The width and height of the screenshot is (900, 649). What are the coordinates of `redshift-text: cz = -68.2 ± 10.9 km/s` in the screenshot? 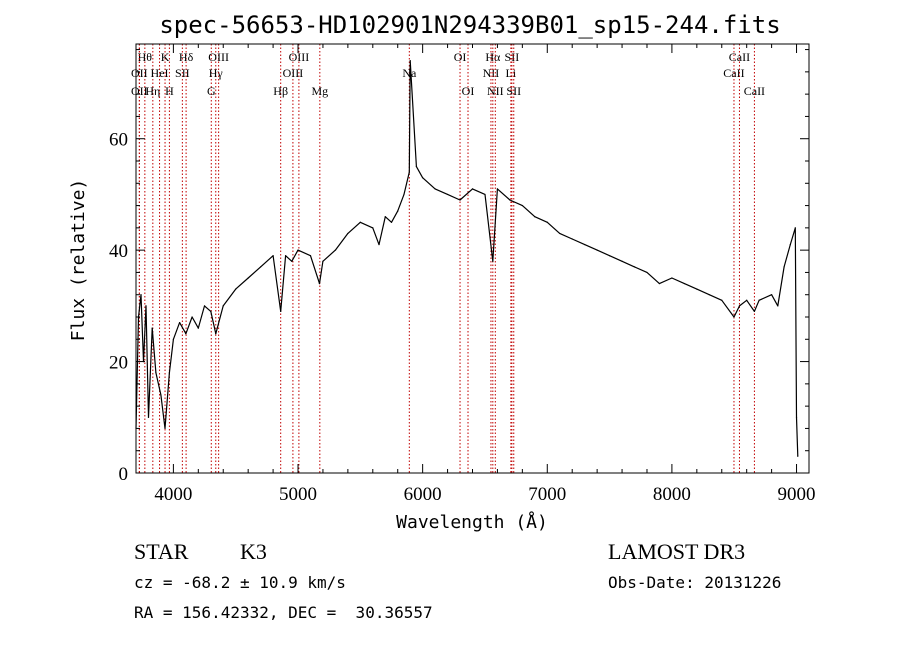 It's located at (240, 582).